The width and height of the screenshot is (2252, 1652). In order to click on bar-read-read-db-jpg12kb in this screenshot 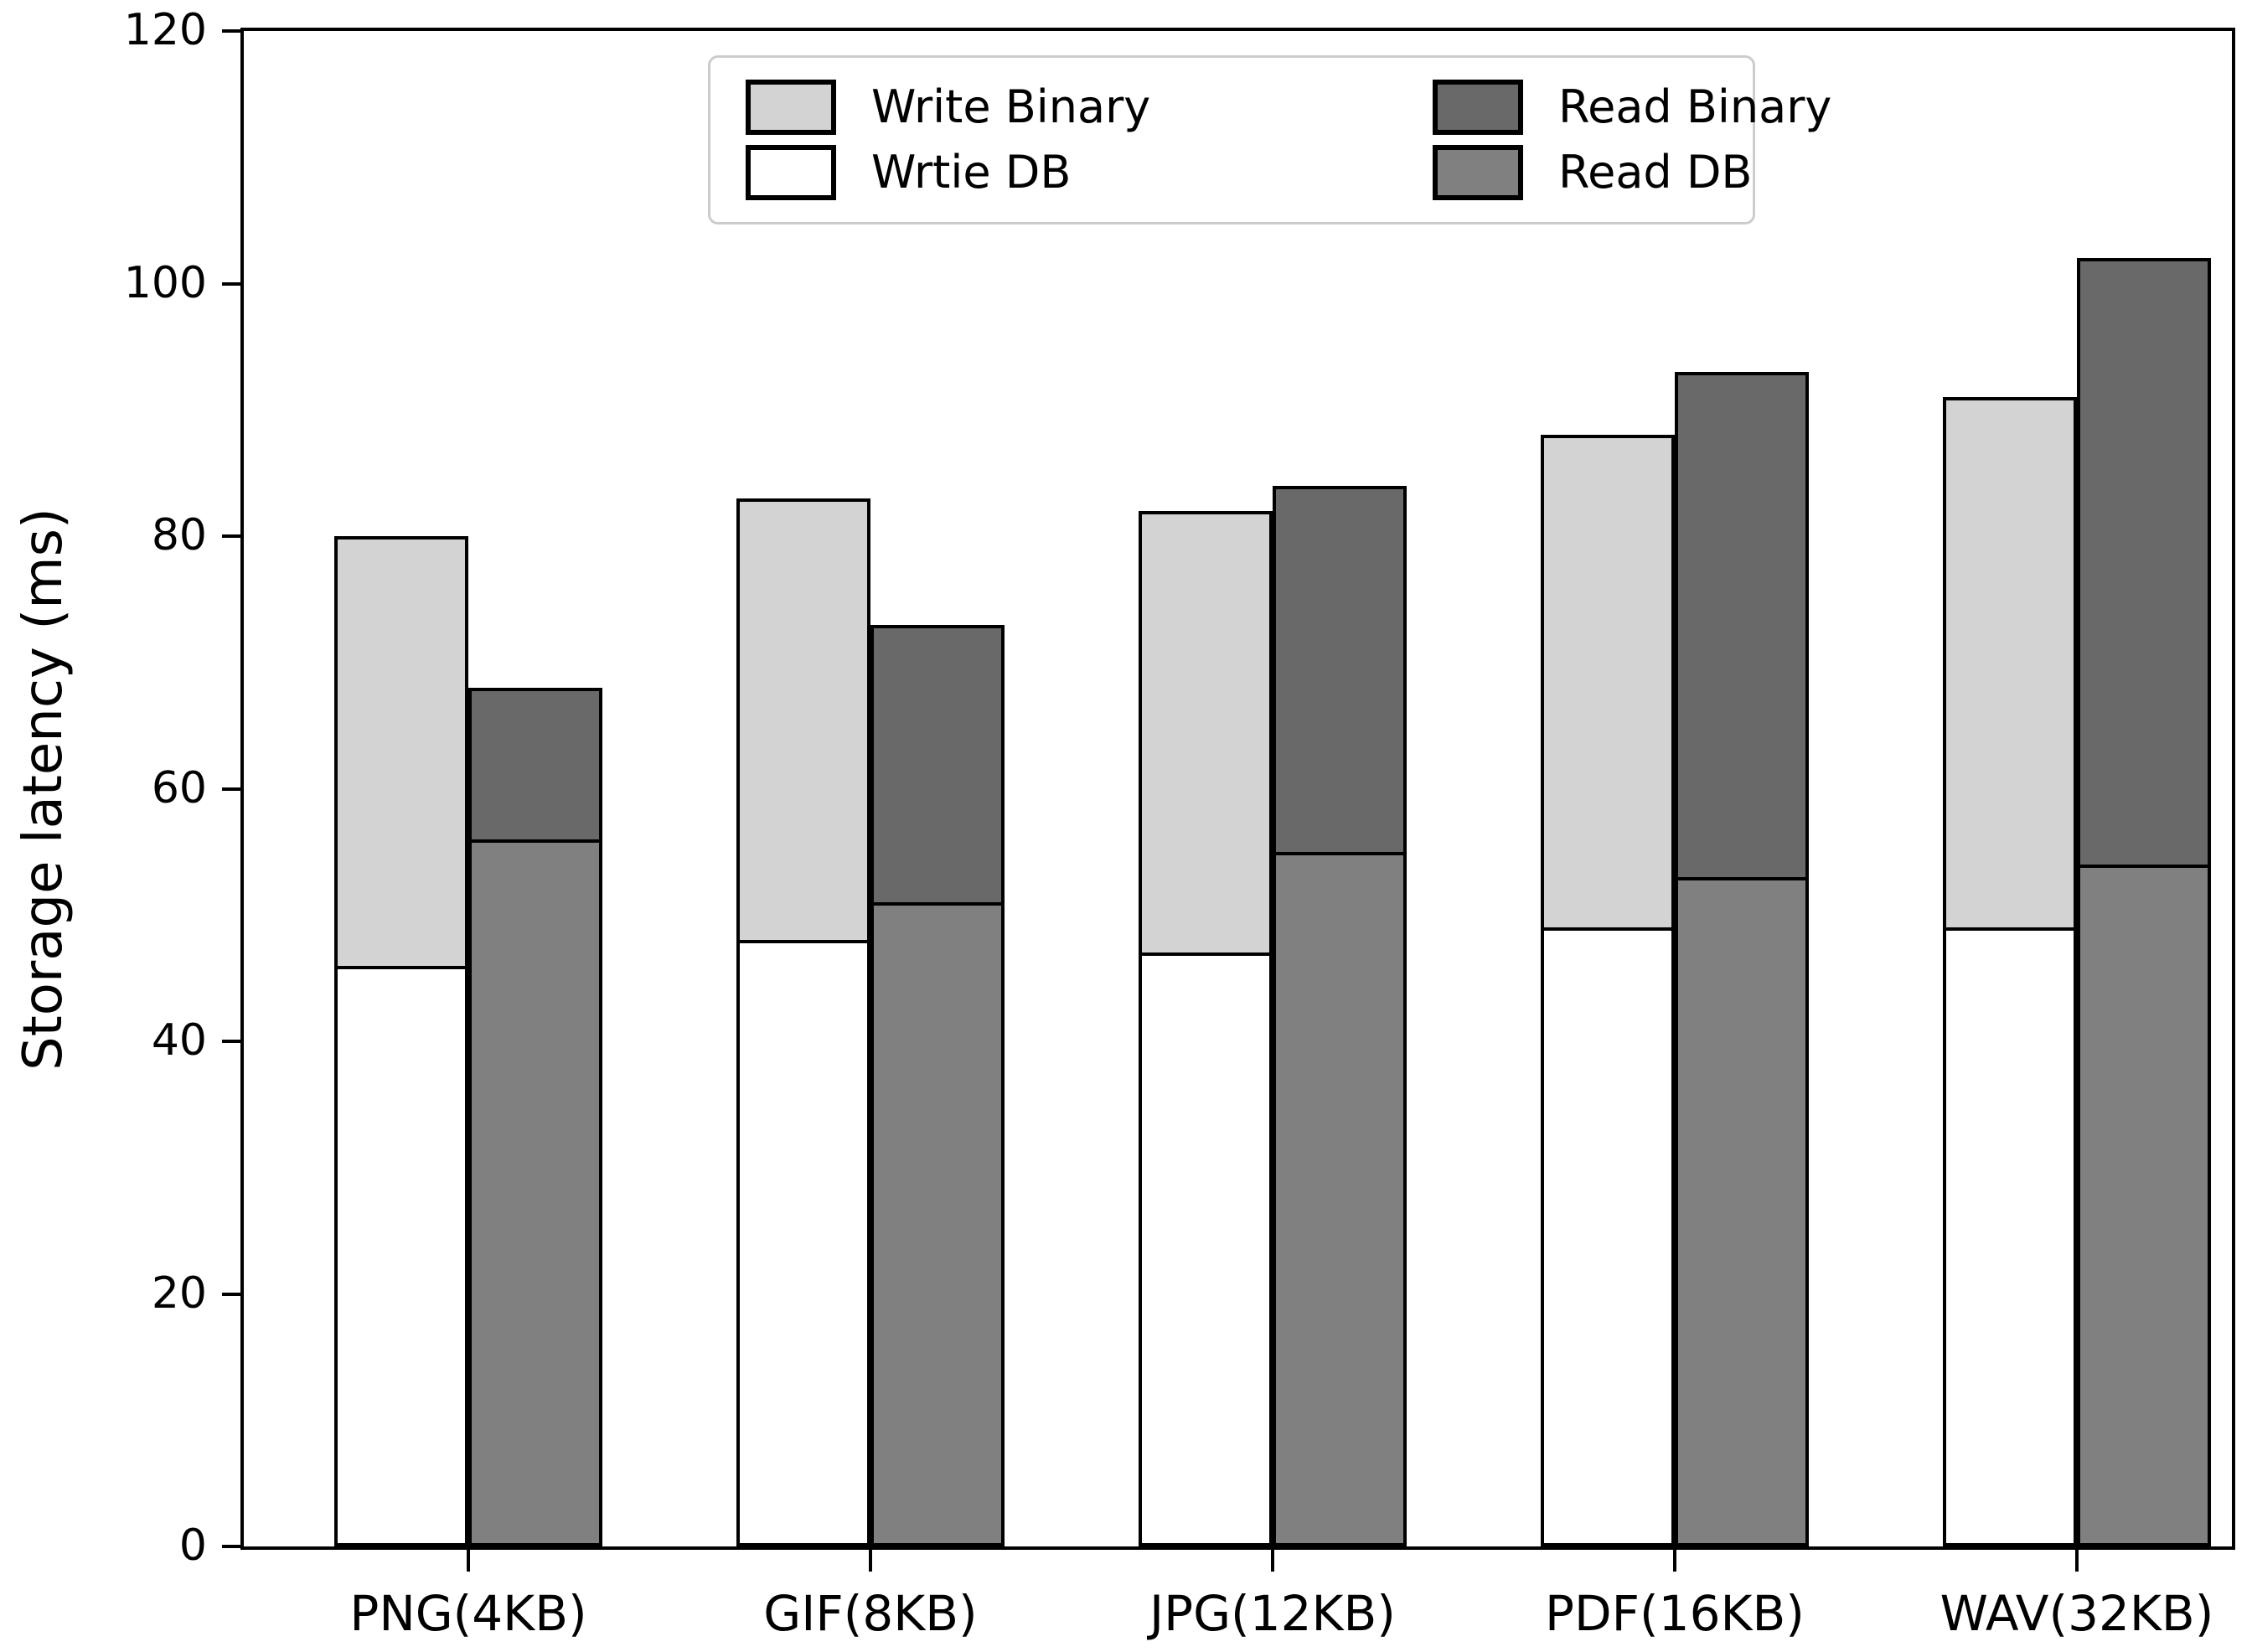, I will do `click(1340, 1198)`.